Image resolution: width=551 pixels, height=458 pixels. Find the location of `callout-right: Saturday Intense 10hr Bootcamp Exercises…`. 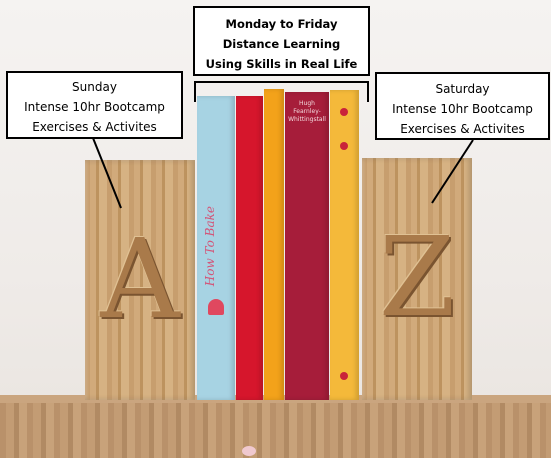

callout-right: Saturday Intense 10hr Bootcamp Exercises… is located at coordinates (462, 106).